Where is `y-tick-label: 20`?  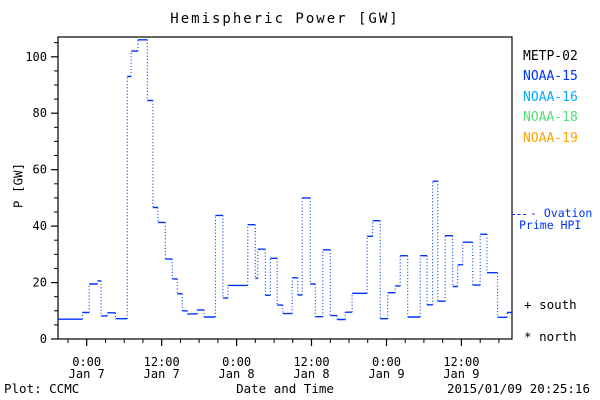
y-tick-label: 20 is located at coordinates (40, 283).